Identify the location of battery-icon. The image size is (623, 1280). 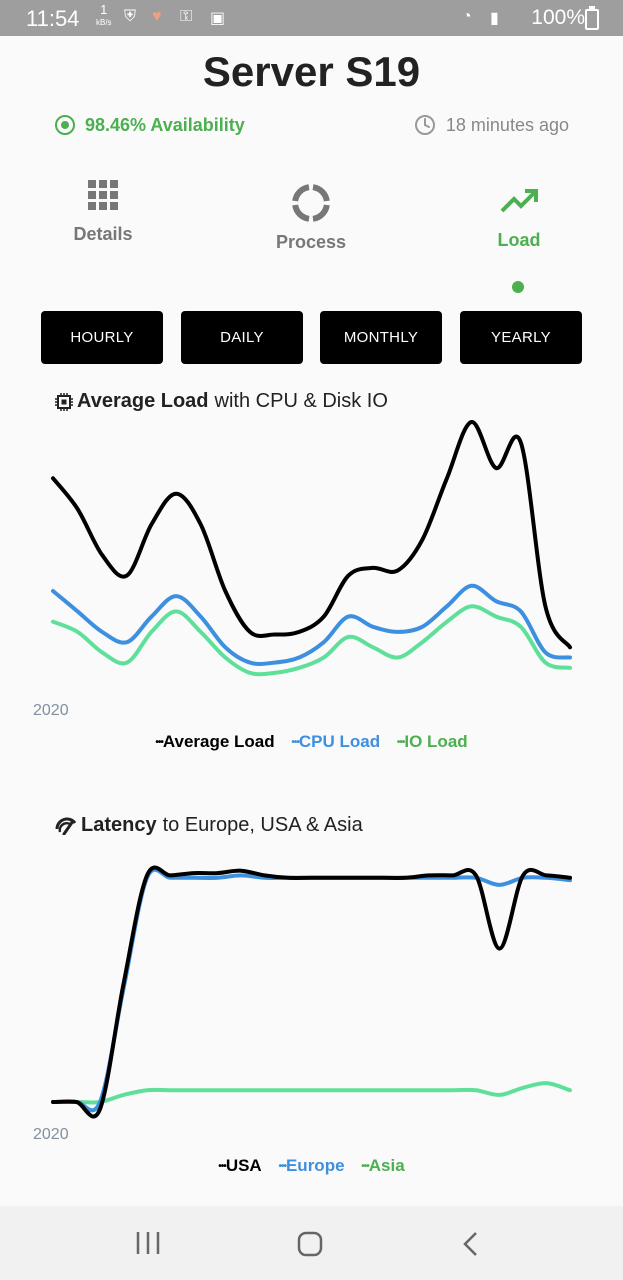
(592, 18).